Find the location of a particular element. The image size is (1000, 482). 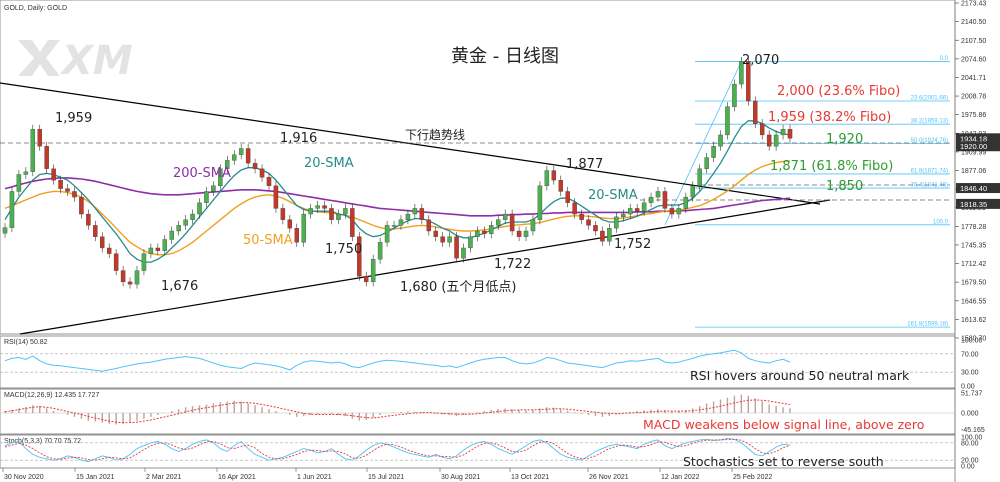

sma200-line is located at coordinates (397, 197).